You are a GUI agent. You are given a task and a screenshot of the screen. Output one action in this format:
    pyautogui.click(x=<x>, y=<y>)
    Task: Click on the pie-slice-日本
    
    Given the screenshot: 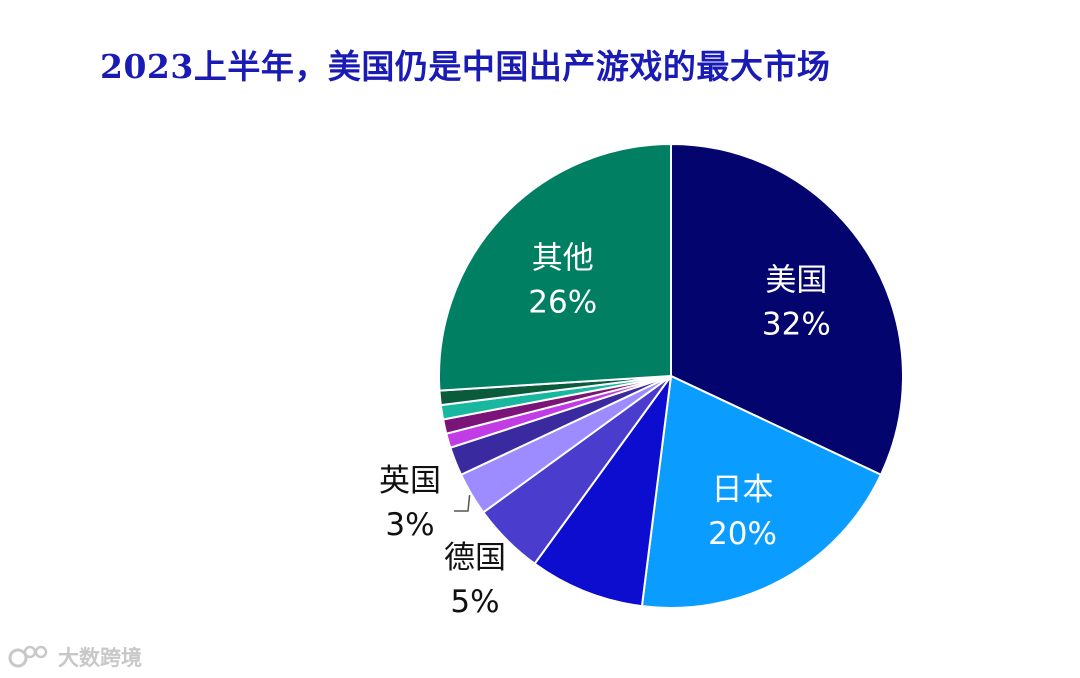 What is the action you would take?
    pyautogui.click(x=761, y=491)
    